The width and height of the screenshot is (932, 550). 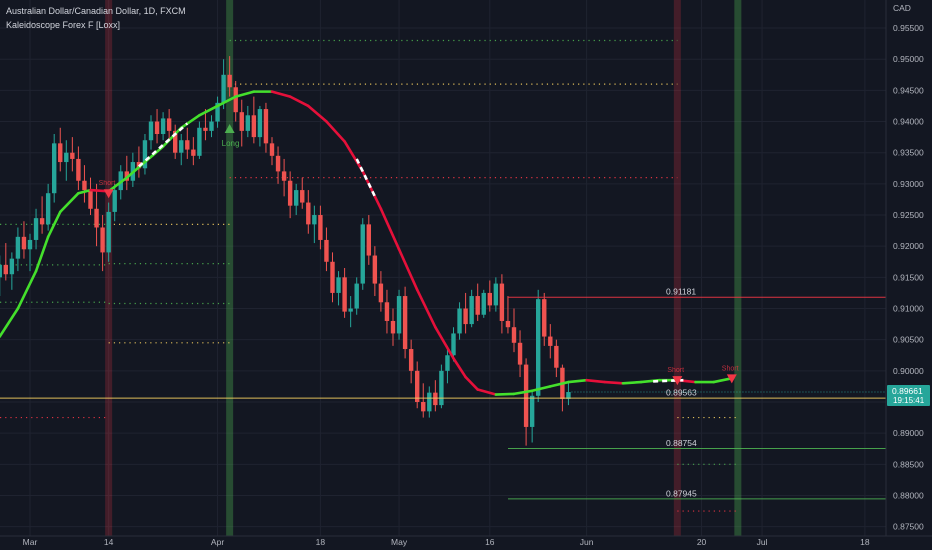 What do you see at coordinates (909, 400) in the screenshot?
I see `bar-countdown: 19:15:41` at bounding box center [909, 400].